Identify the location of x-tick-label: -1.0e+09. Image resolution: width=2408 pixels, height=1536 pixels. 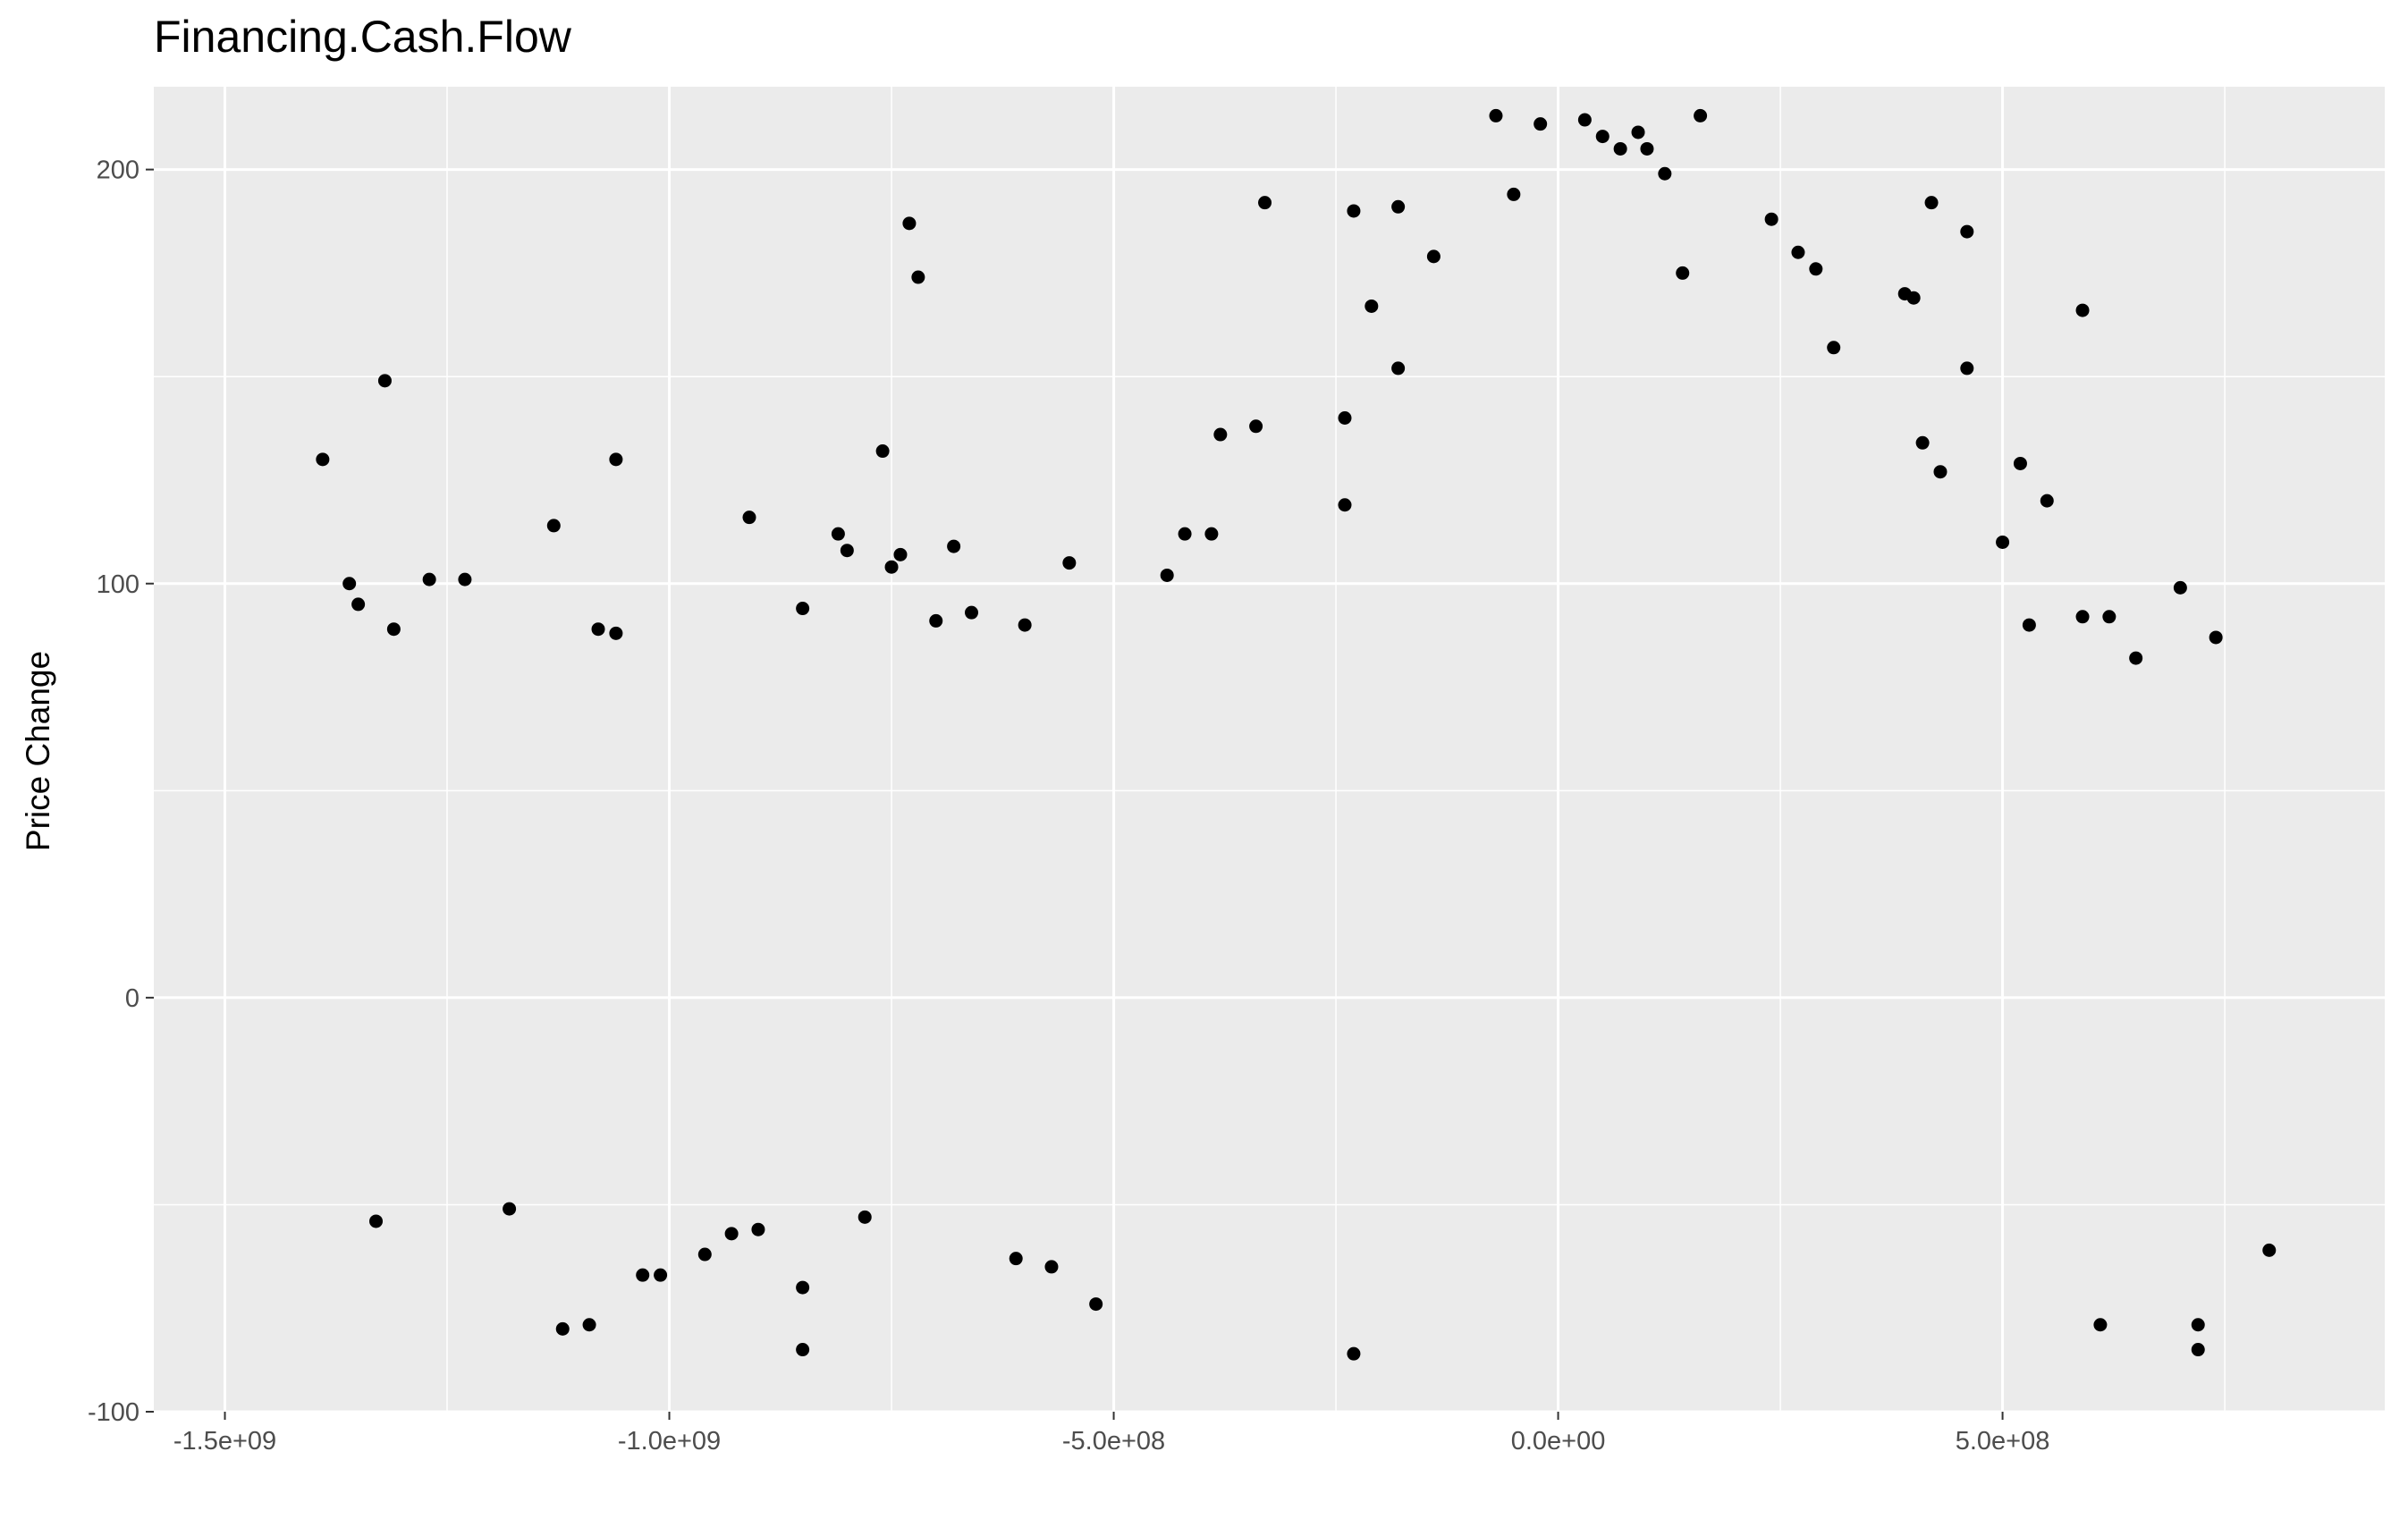
(669, 1441).